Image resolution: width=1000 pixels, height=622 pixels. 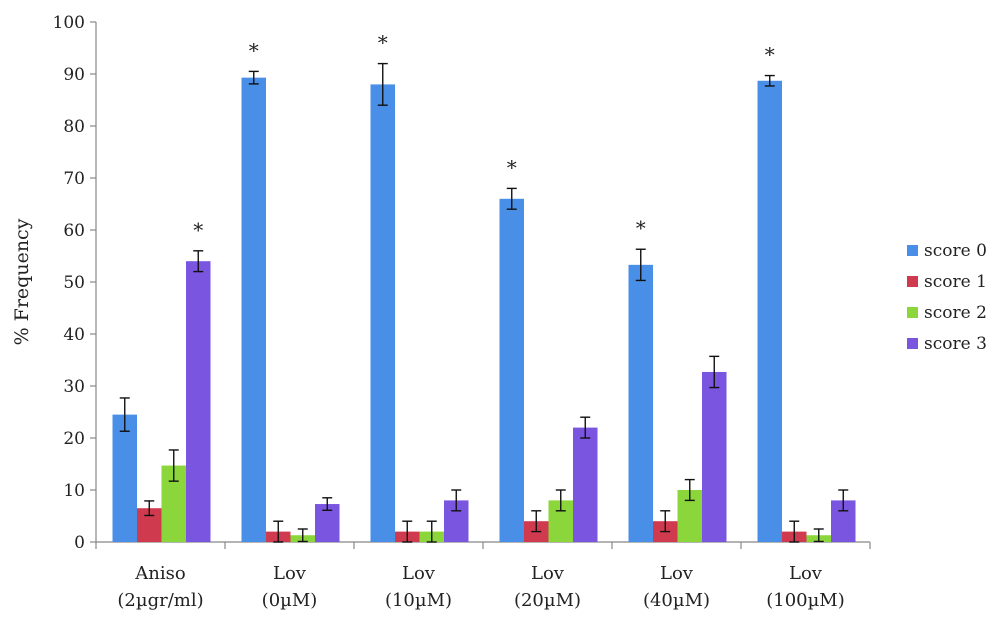 What do you see at coordinates (74, 179) in the screenshot?
I see `y-tick-label: 70` at bounding box center [74, 179].